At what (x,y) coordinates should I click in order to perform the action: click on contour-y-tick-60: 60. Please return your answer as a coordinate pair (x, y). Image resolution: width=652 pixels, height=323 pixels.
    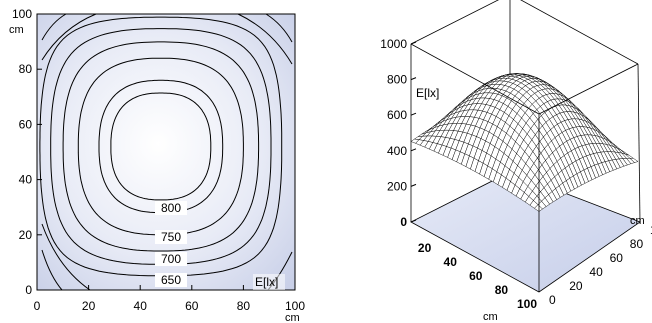
    Looking at the image, I should click on (26, 124).